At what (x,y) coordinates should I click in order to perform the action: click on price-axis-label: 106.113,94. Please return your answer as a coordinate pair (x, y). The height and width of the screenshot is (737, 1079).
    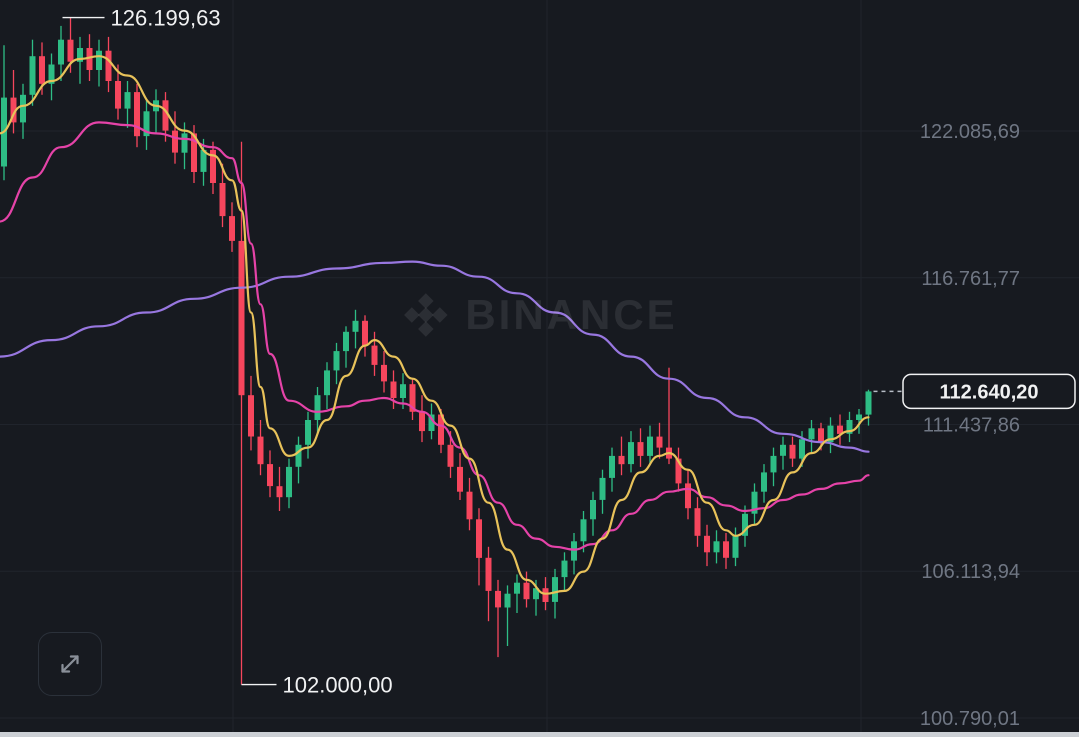
    Looking at the image, I should click on (970, 572).